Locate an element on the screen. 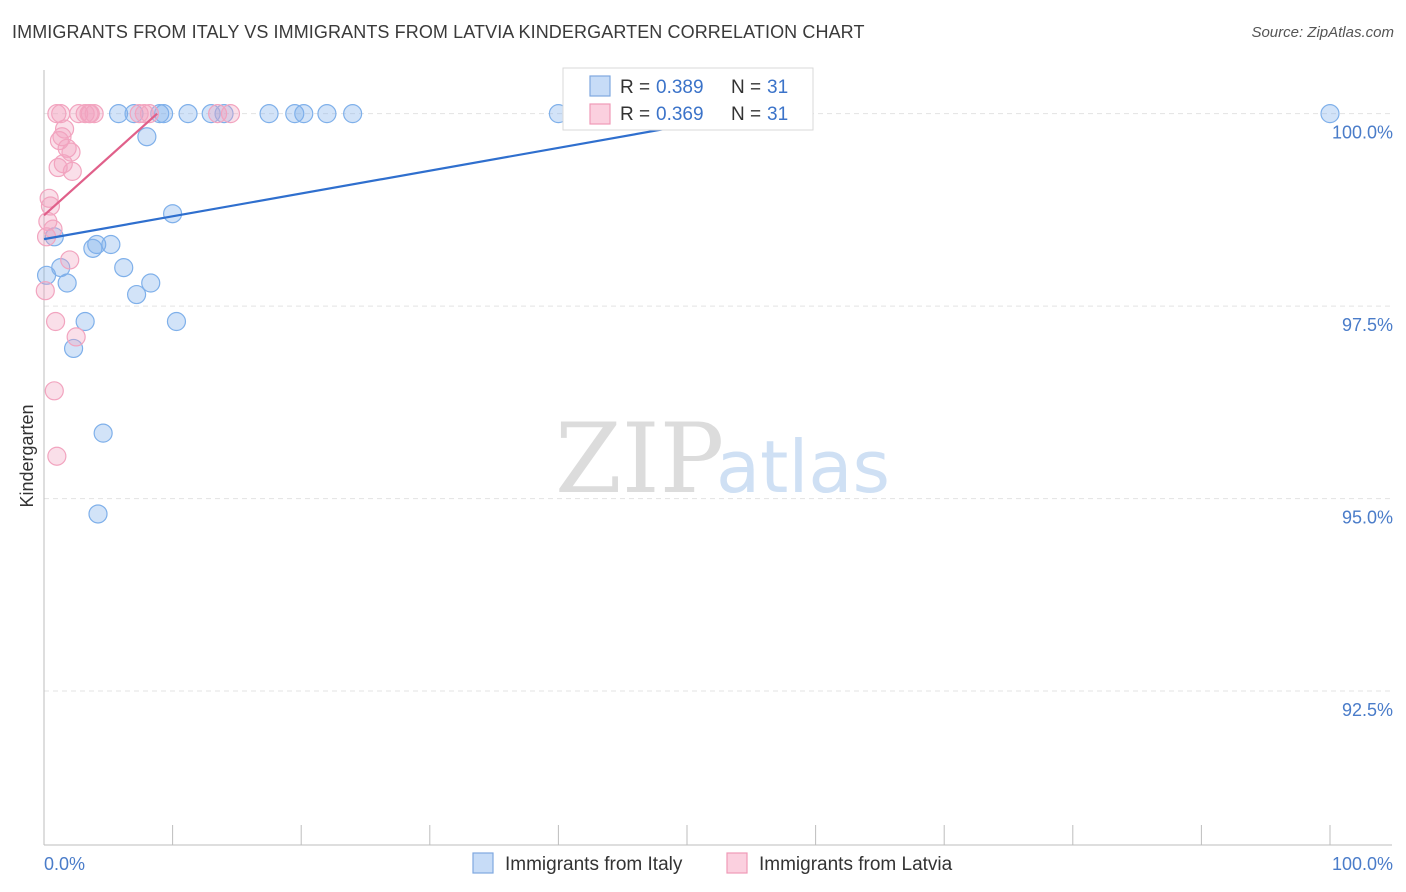 This screenshot has height=892, width=1406. stats-n-value-latvia: 31 is located at coordinates (777, 114).